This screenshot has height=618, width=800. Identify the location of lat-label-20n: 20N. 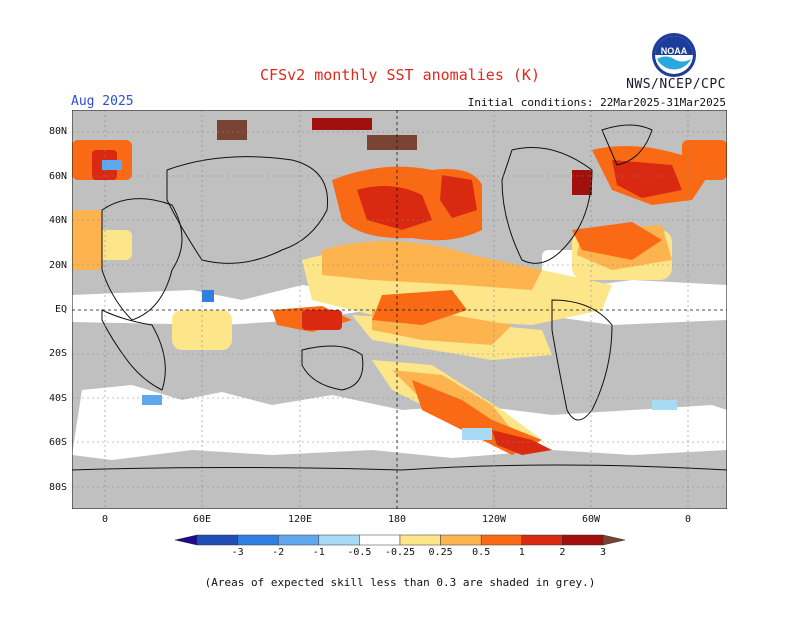
(57, 265).